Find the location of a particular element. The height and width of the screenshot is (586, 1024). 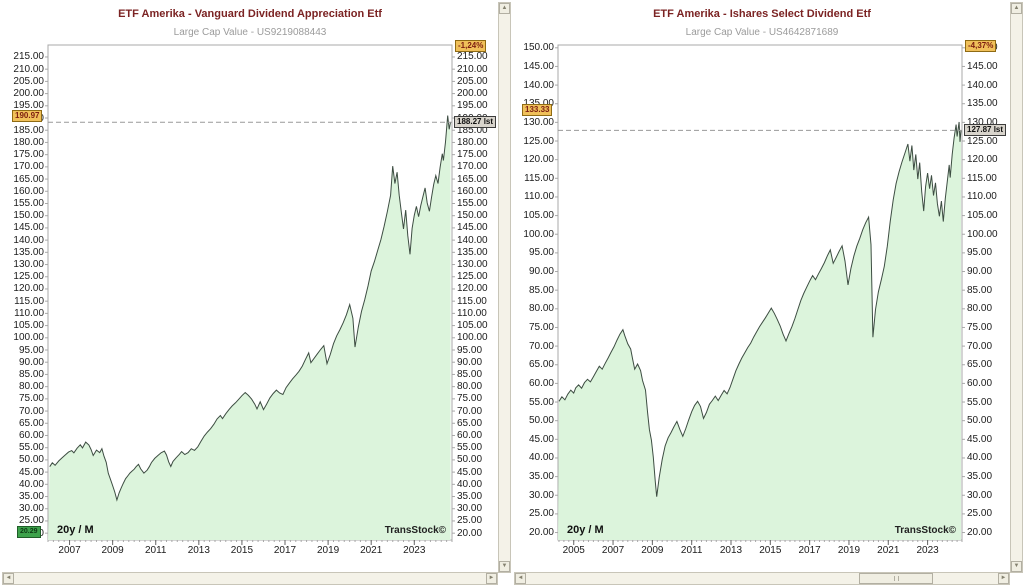

y-axis-label: 80.00 is located at coordinates (980, 309).